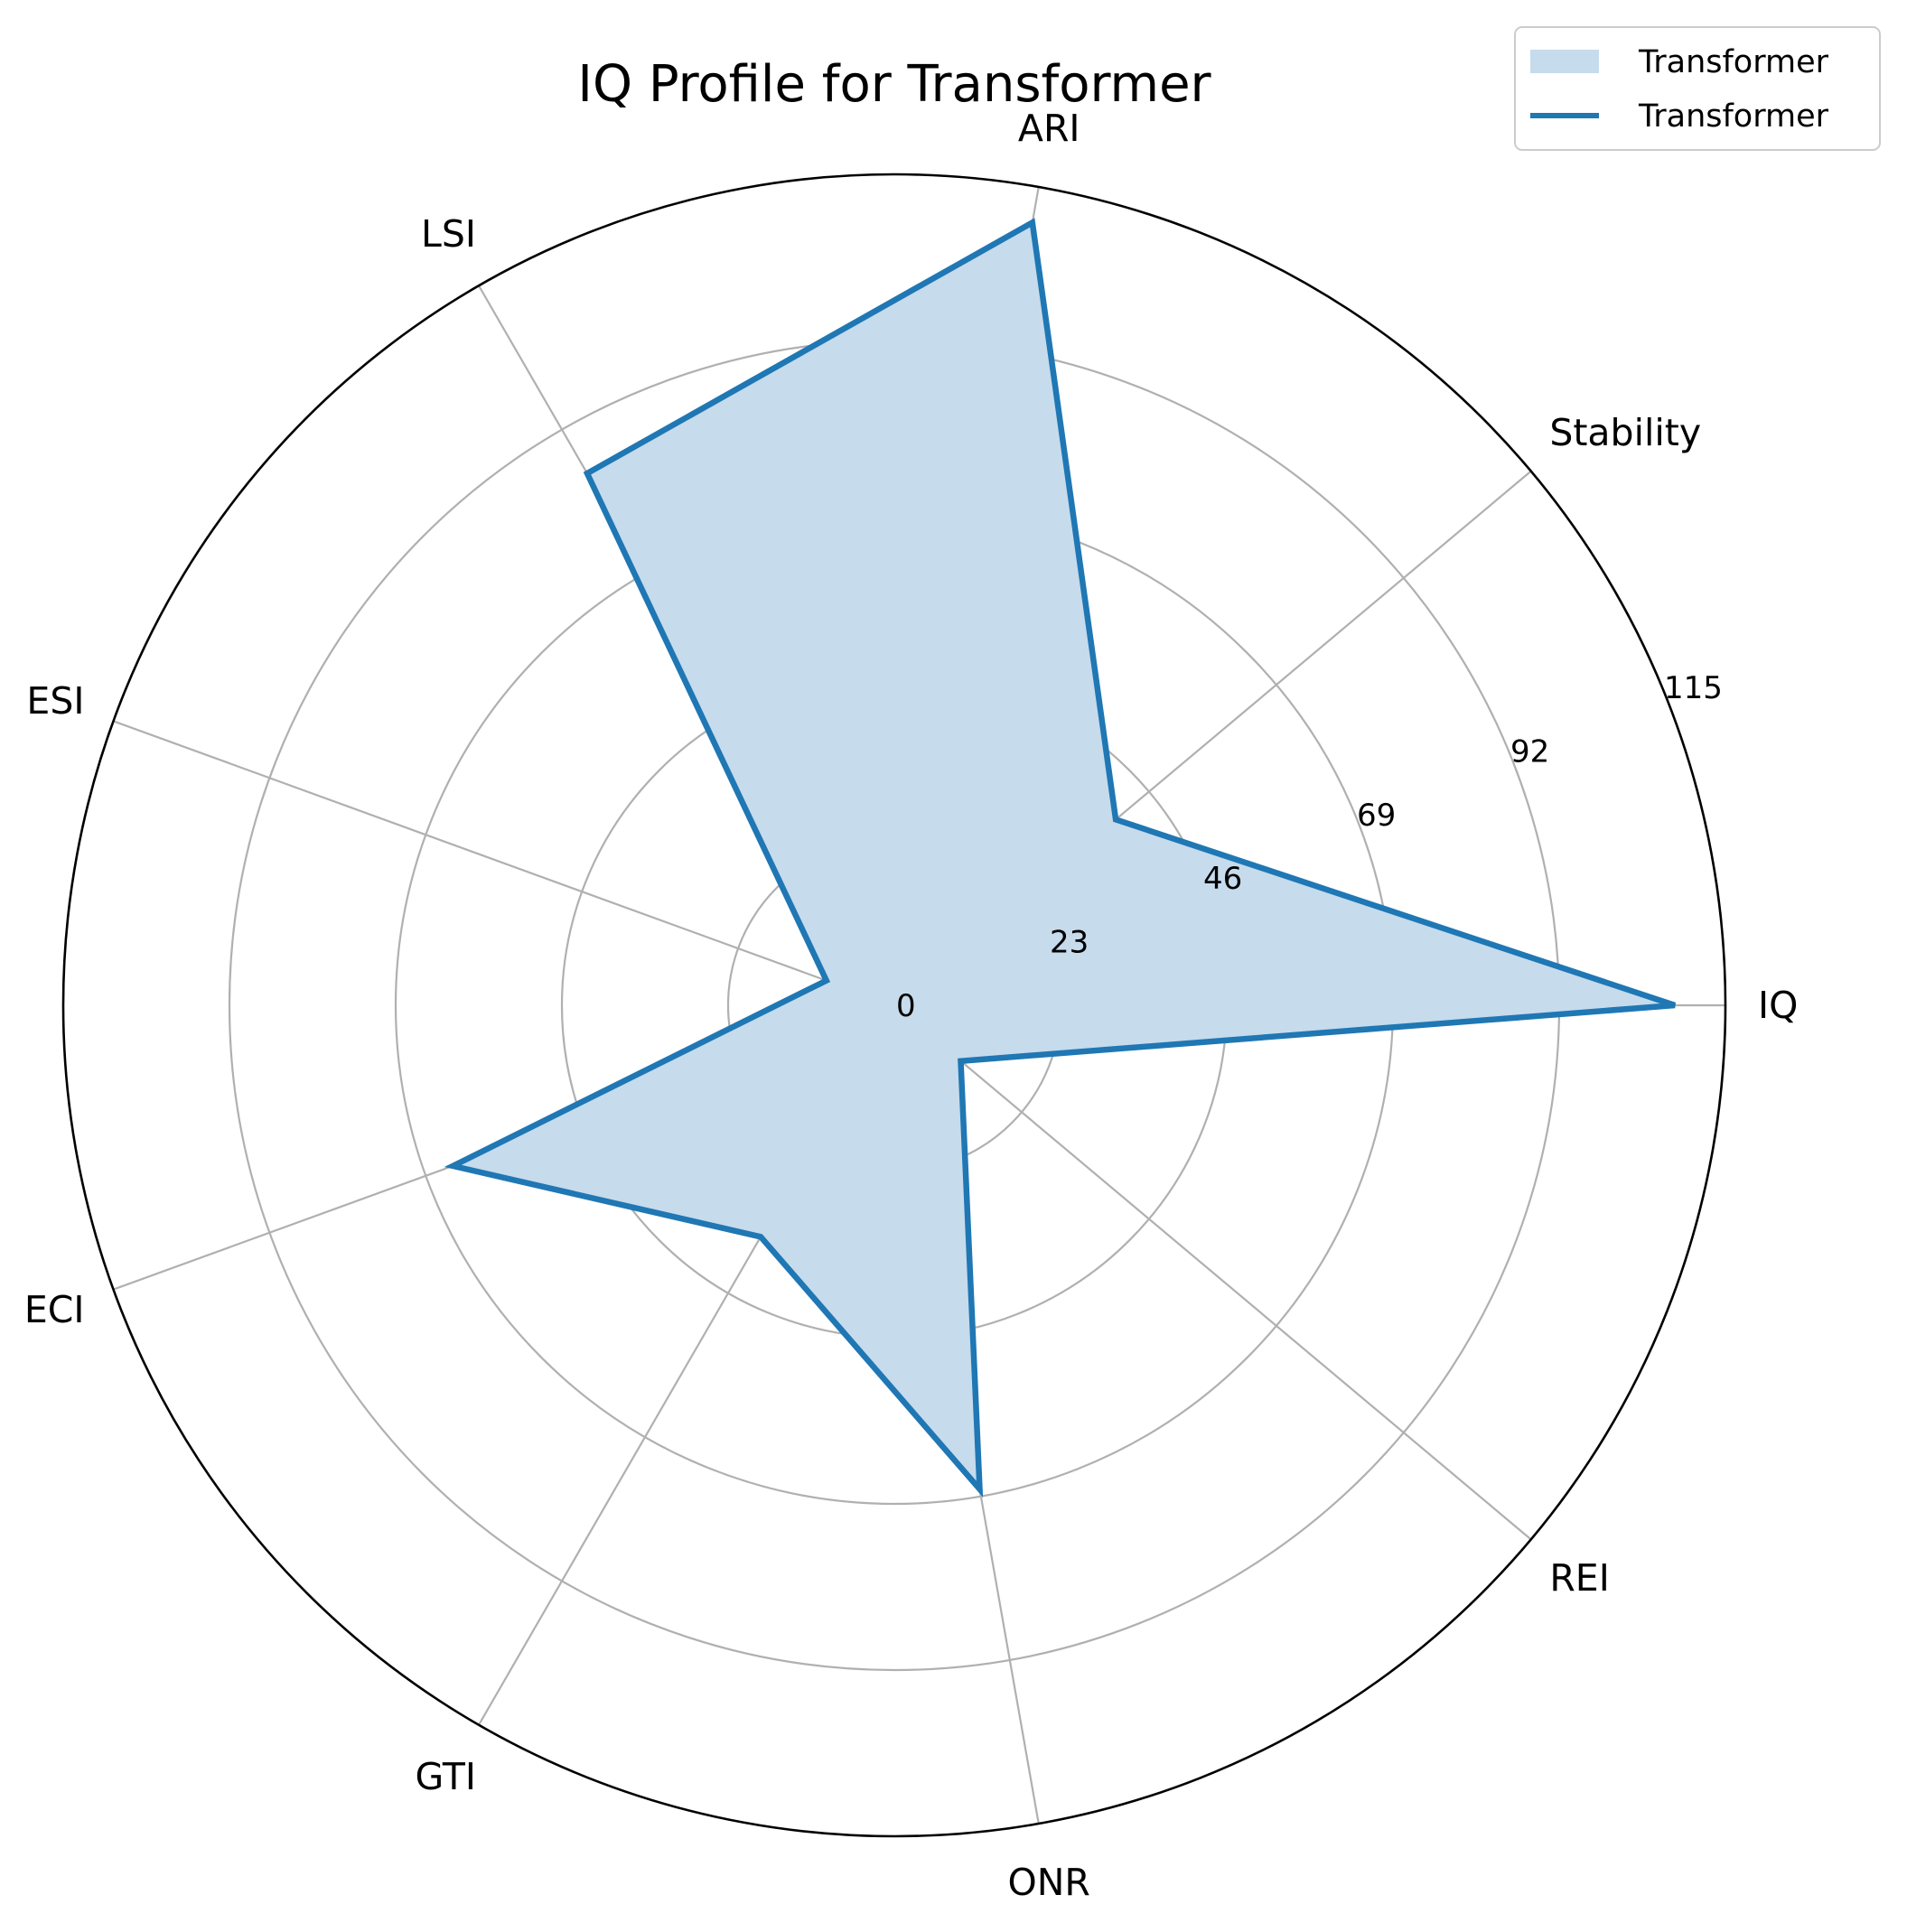  What do you see at coordinates (54, 1309) in the screenshot?
I see `axis-label: ECI` at bounding box center [54, 1309].